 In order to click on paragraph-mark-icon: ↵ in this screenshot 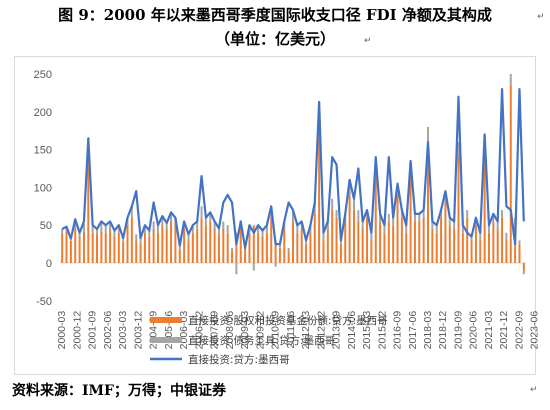, I will do `click(541, 17)`.